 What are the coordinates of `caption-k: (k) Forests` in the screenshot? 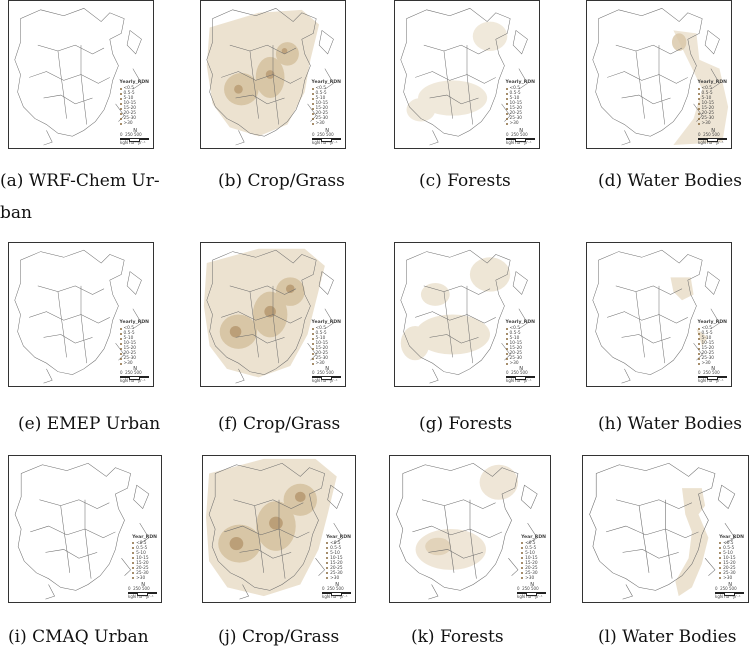 It's located at (457, 637).